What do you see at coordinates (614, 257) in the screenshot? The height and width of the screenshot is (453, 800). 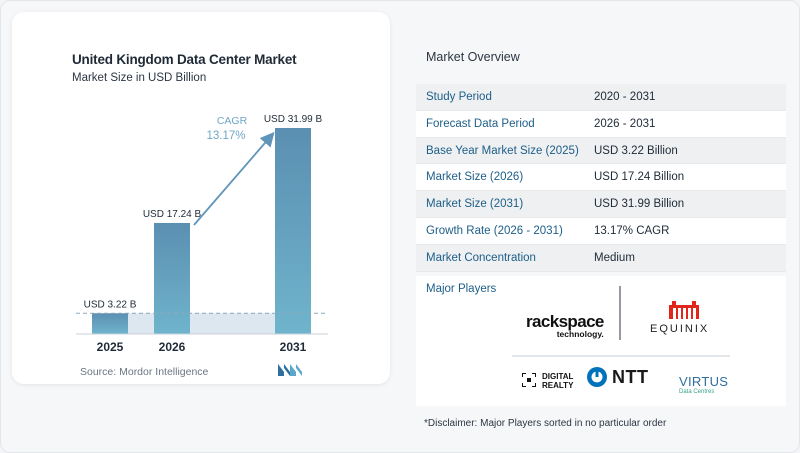 I see `overview-row-value: Medium` at bounding box center [614, 257].